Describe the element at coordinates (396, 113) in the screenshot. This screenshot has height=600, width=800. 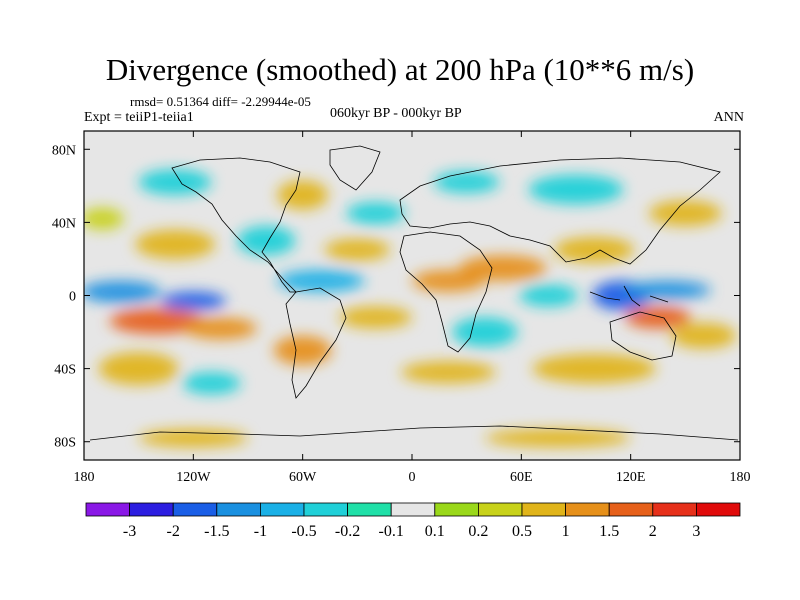
I see `period-label: 060kyr BP - 000kyr BP` at that location.